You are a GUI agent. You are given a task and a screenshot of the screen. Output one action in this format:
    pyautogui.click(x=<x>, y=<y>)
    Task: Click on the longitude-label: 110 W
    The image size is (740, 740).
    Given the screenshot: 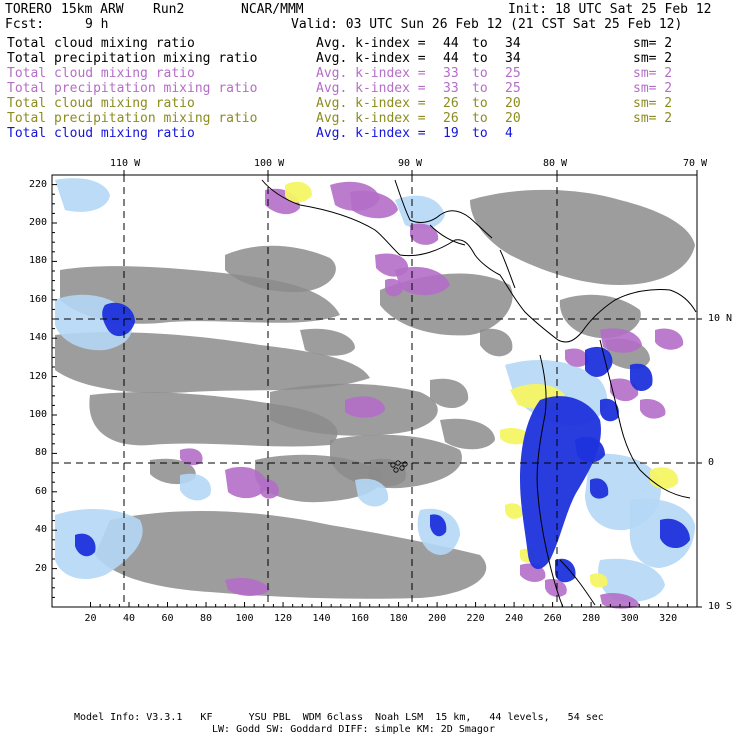 What is the action you would take?
    pyautogui.click(x=125, y=163)
    